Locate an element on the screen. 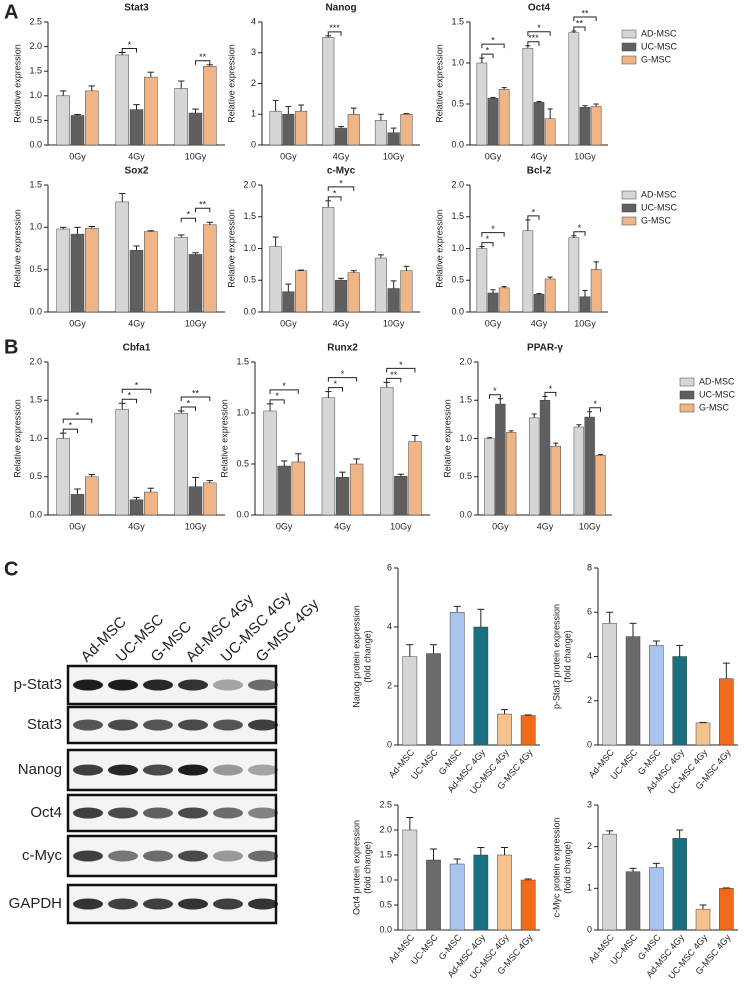 This screenshot has height=990, width=750. panel-label: A is located at coordinates (11, 12).